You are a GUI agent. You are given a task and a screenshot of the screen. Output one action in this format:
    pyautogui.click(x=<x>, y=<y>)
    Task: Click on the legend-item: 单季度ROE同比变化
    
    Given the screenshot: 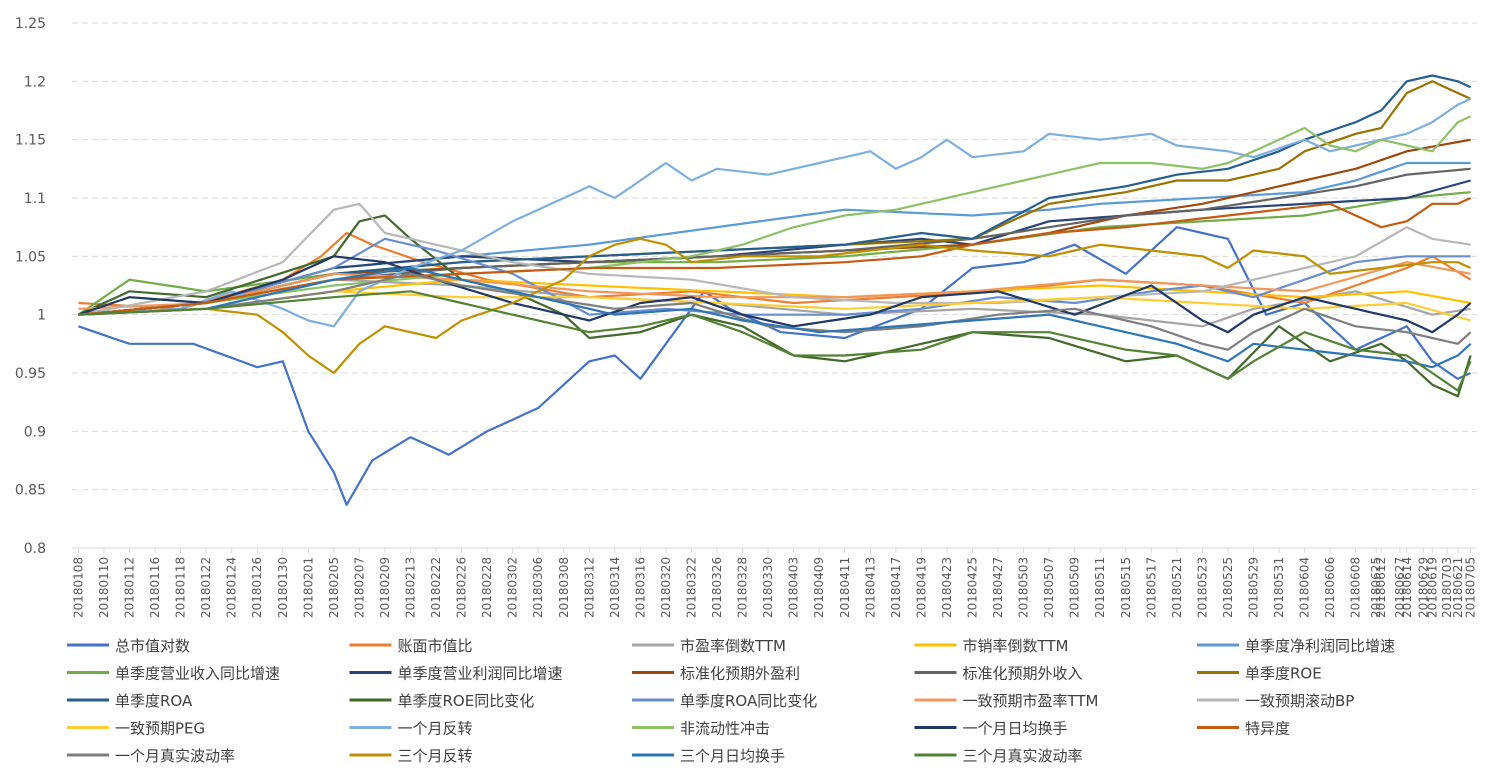 What is the action you would take?
    pyautogui.click(x=441, y=701)
    